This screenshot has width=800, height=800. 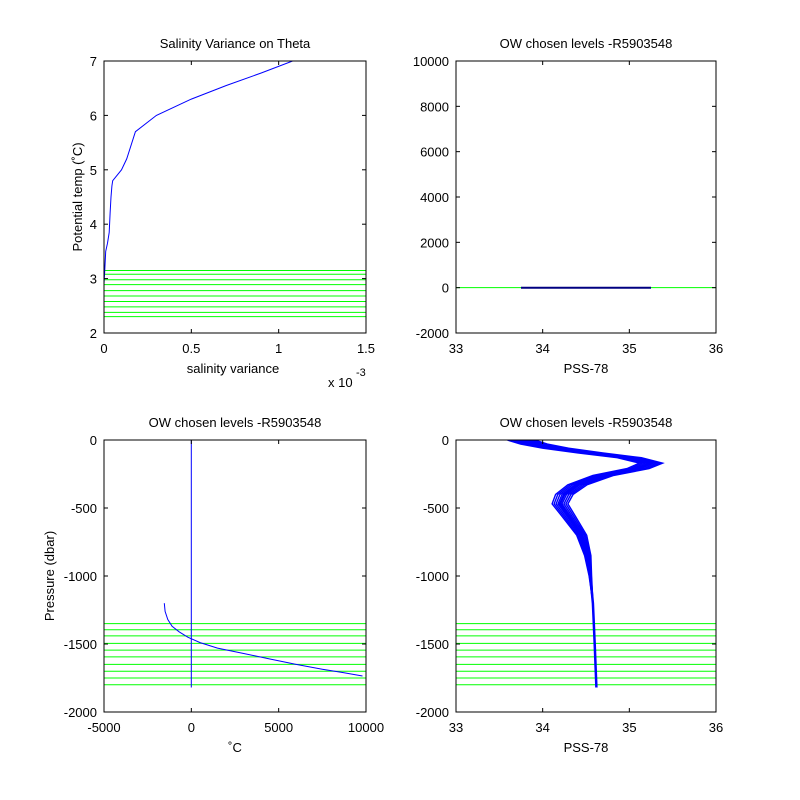 I want to click on y-axis-label: Pressure (dbar), so click(x=49, y=576).